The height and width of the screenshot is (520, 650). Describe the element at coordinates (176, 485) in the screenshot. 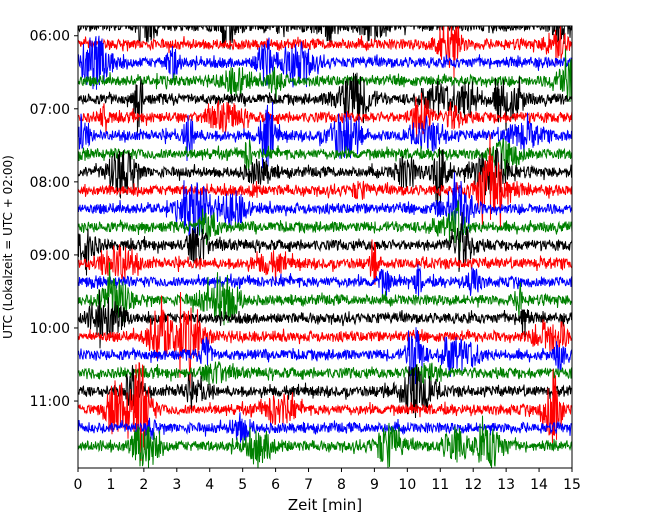

I see `x-tick-label: 3` at that location.